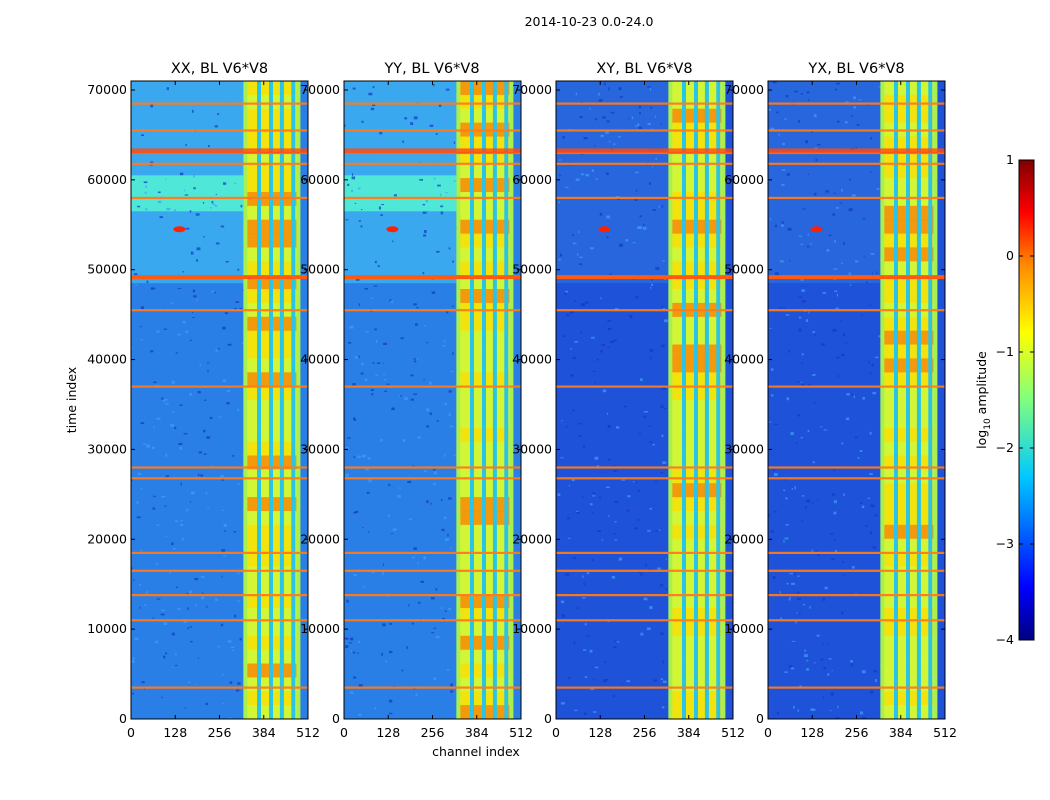  What do you see at coordinates (824, 182) in the screenshot?
I see `upper-region` at bounding box center [824, 182].